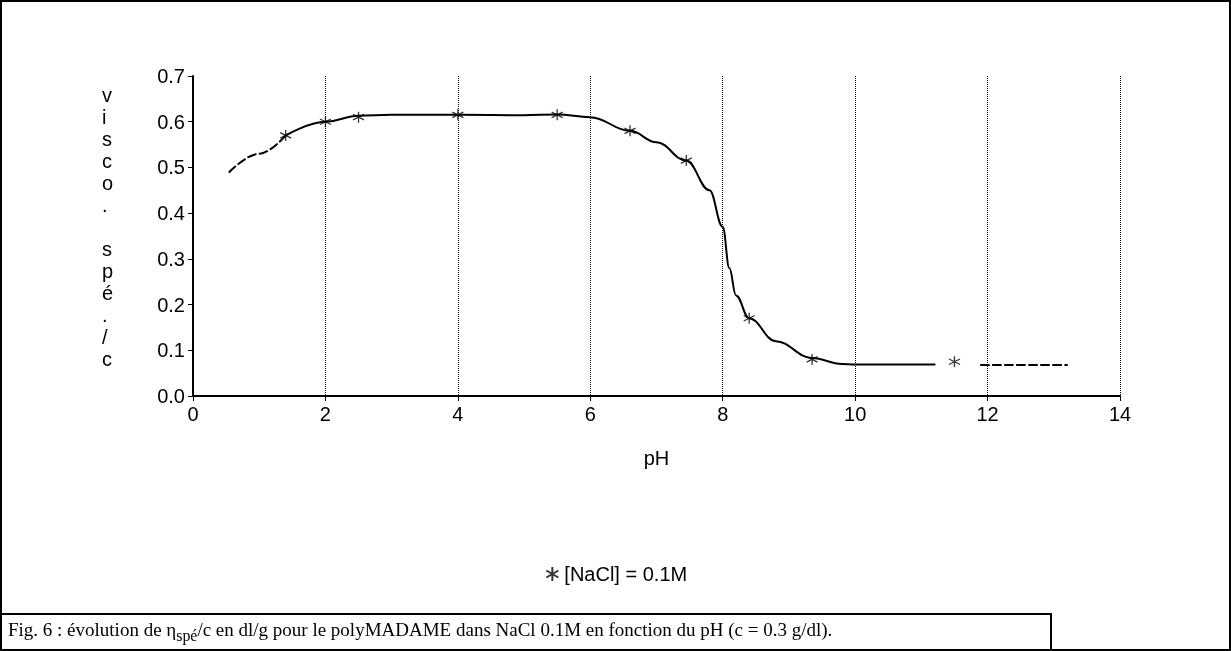  Describe the element at coordinates (987, 414) in the screenshot. I see `x-tick-label: 12` at that location.